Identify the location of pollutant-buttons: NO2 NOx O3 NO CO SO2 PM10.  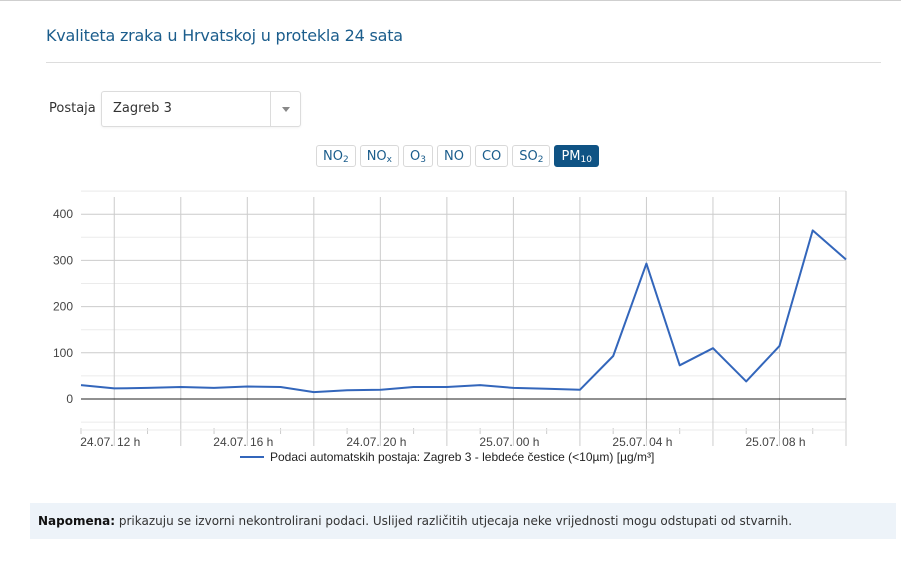
(457, 156).